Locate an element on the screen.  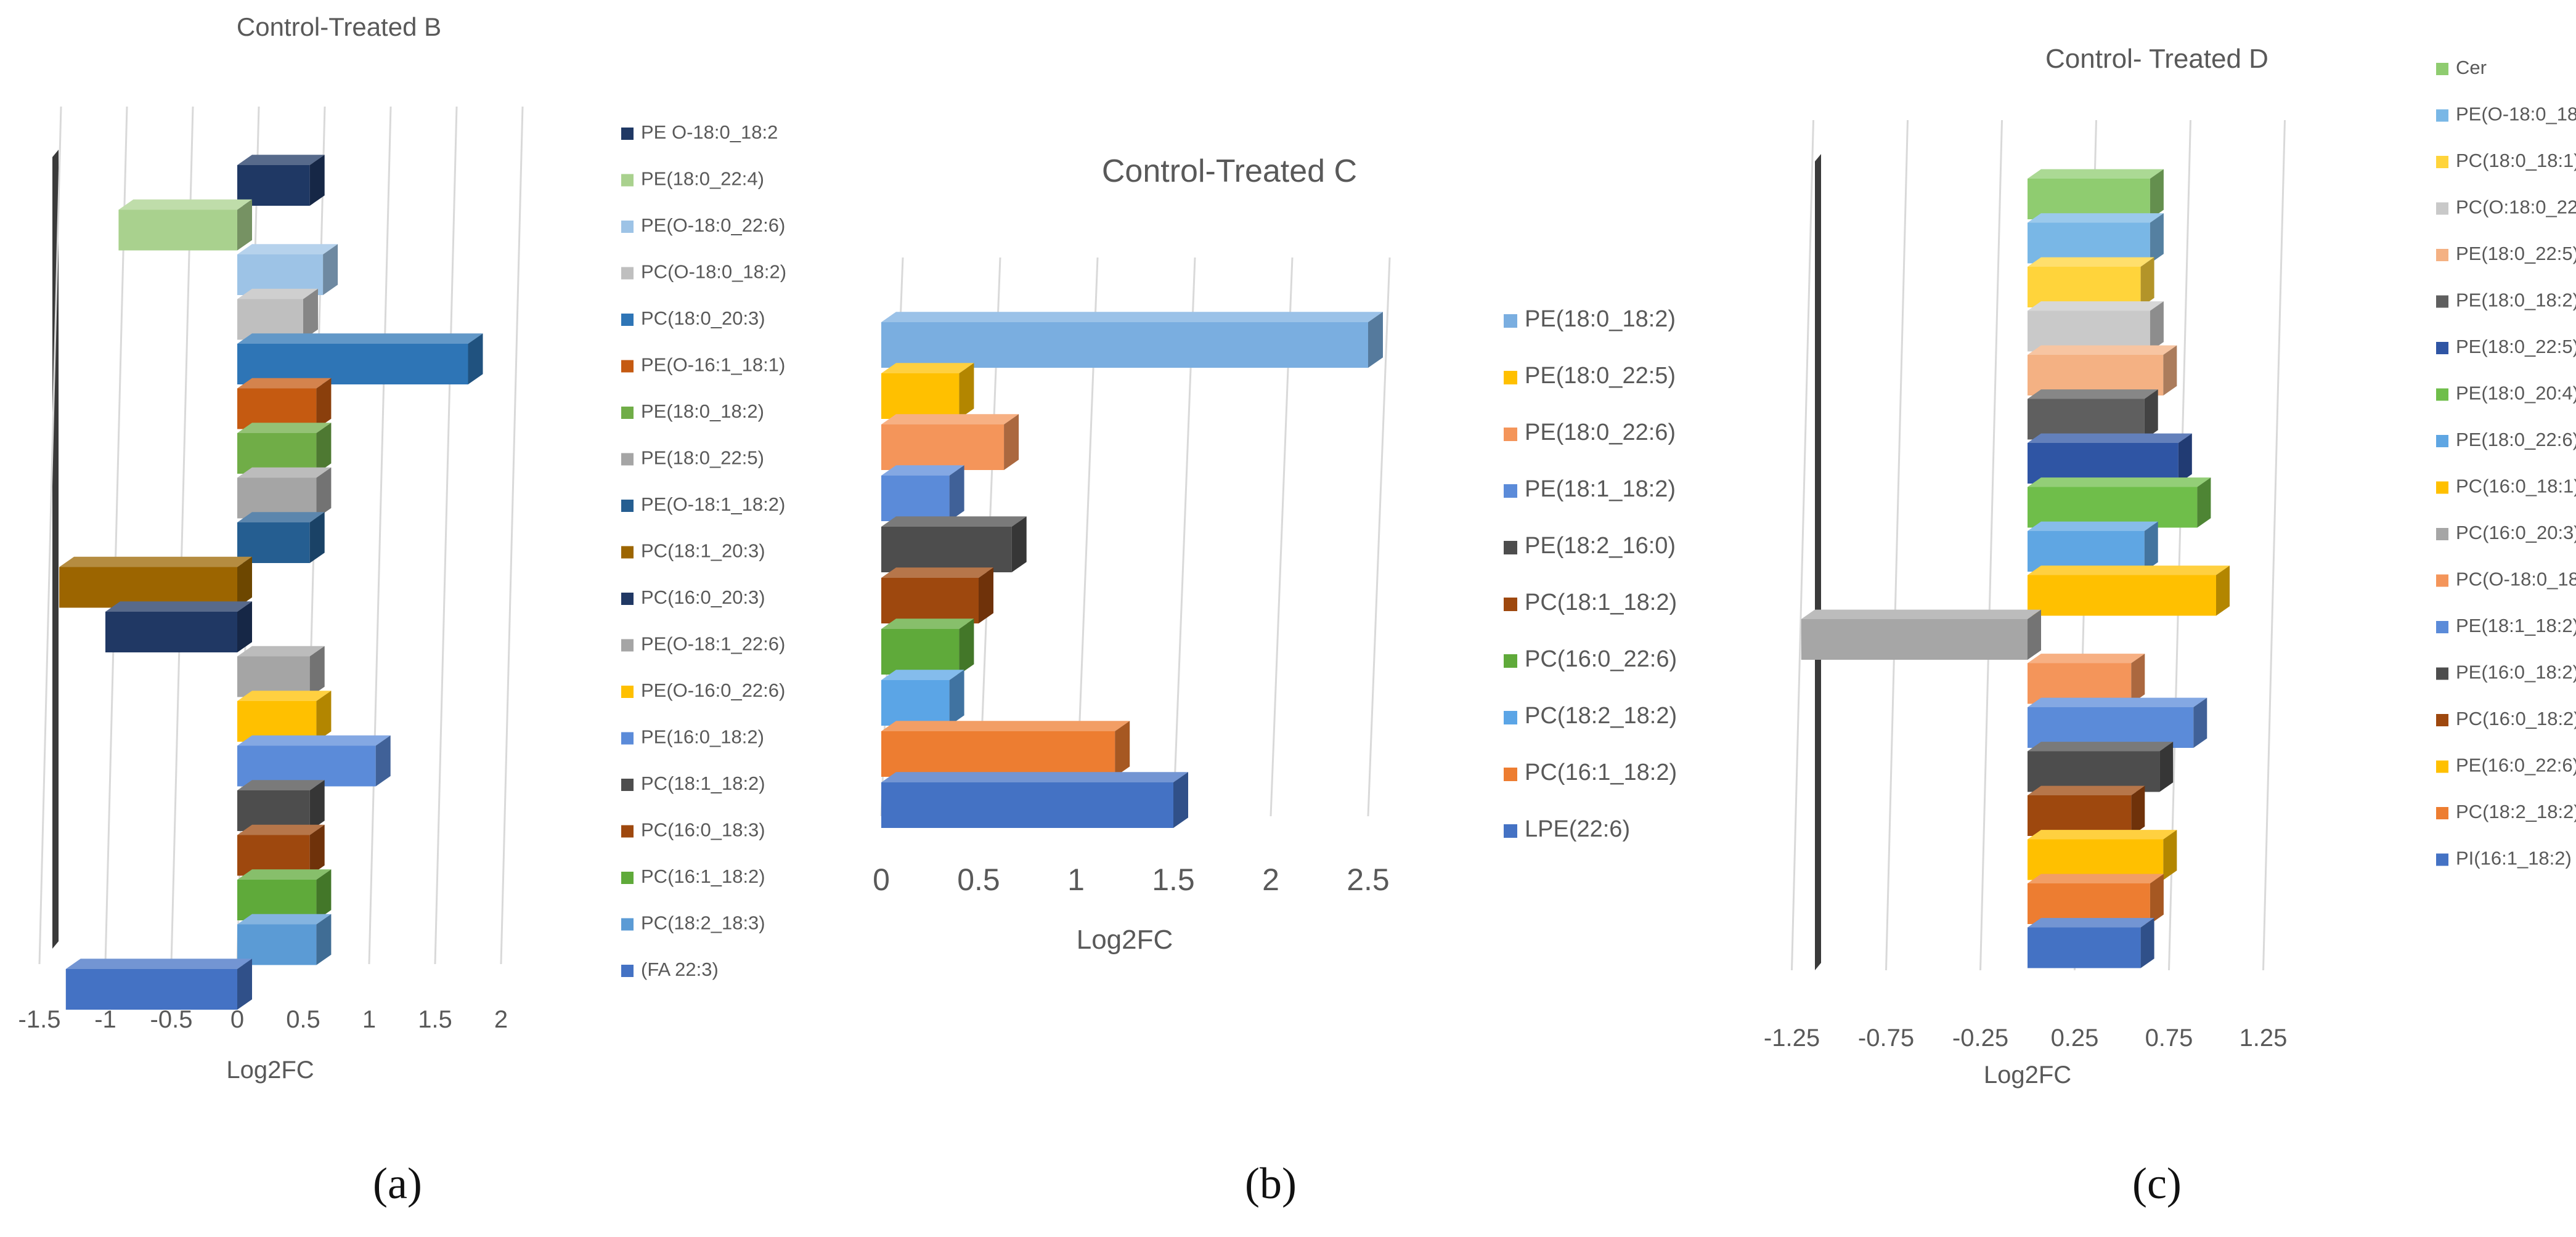
legend-item: PE(18:0_20:4) is located at coordinates (2506, 393).